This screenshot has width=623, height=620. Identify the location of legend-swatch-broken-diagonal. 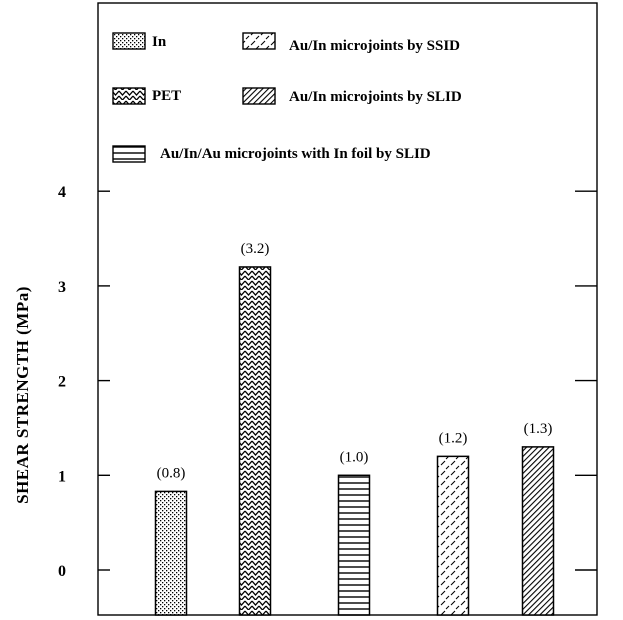
(259, 41).